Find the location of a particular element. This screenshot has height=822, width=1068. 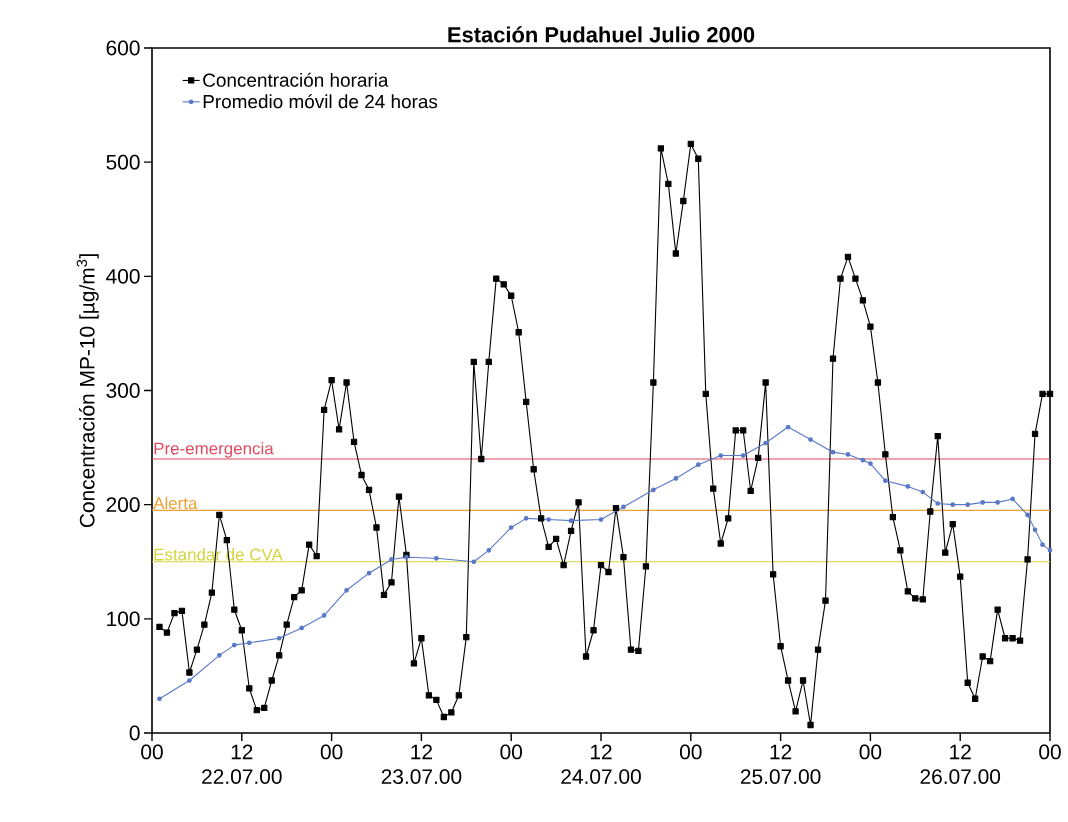

text: 25.07.00 is located at coordinates (780, 777).